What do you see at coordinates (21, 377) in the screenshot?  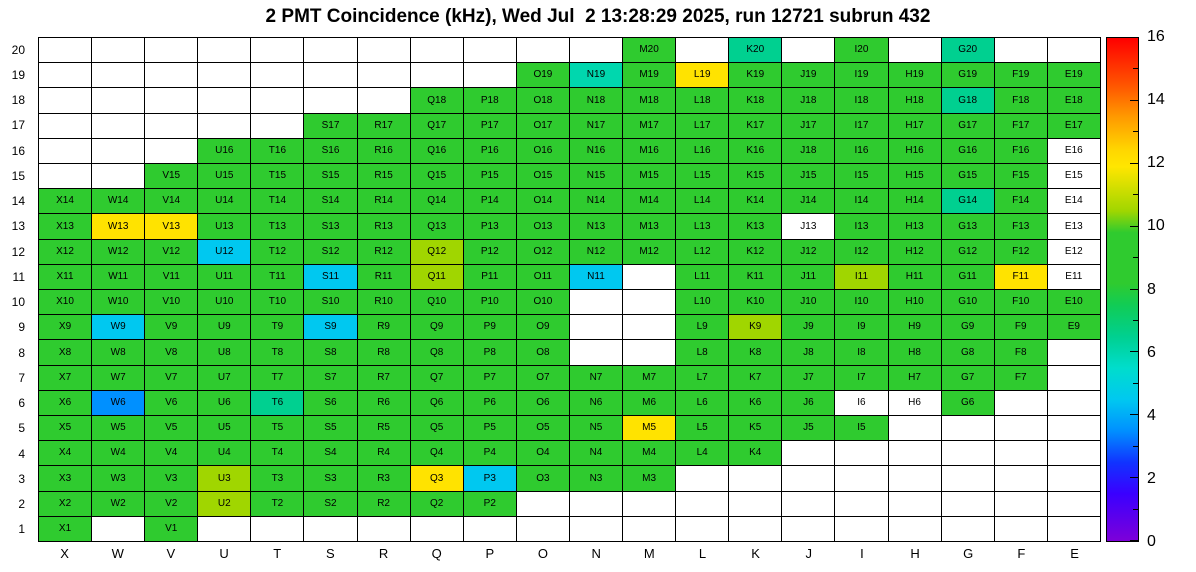 I see `y-tick-label: 7` at bounding box center [21, 377].